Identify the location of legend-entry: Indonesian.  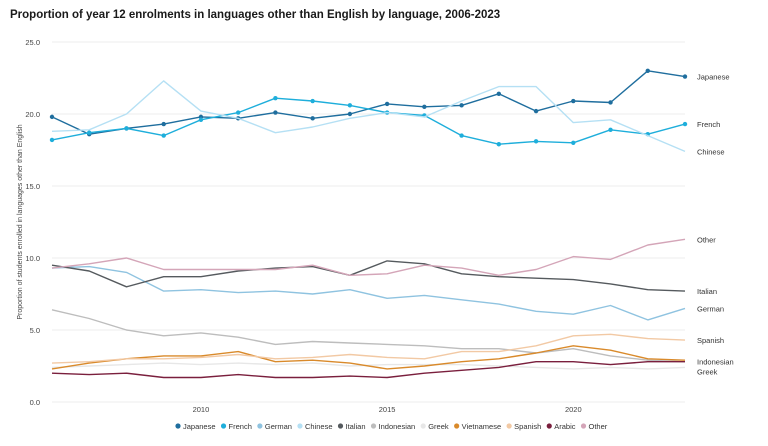
(397, 426).